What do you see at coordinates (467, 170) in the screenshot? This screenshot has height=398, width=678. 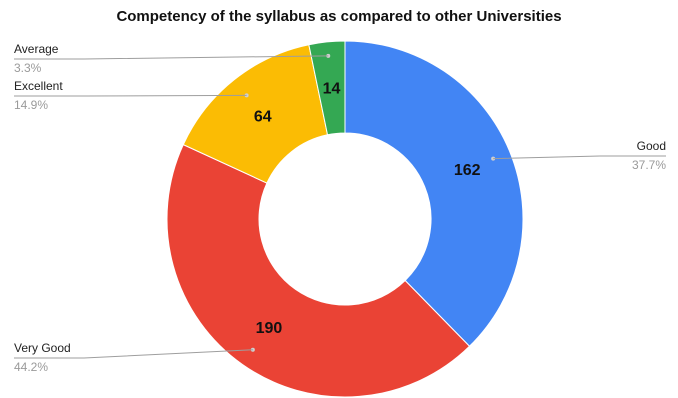 I see `slice-value-good: 162` at bounding box center [467, 170].